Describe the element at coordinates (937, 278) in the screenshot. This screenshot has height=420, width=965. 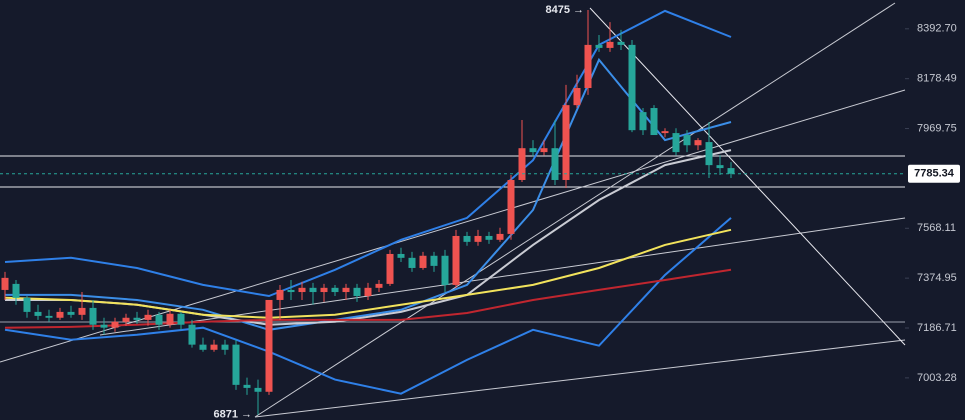
I see `y-tick-label: 7374.95` at that location.